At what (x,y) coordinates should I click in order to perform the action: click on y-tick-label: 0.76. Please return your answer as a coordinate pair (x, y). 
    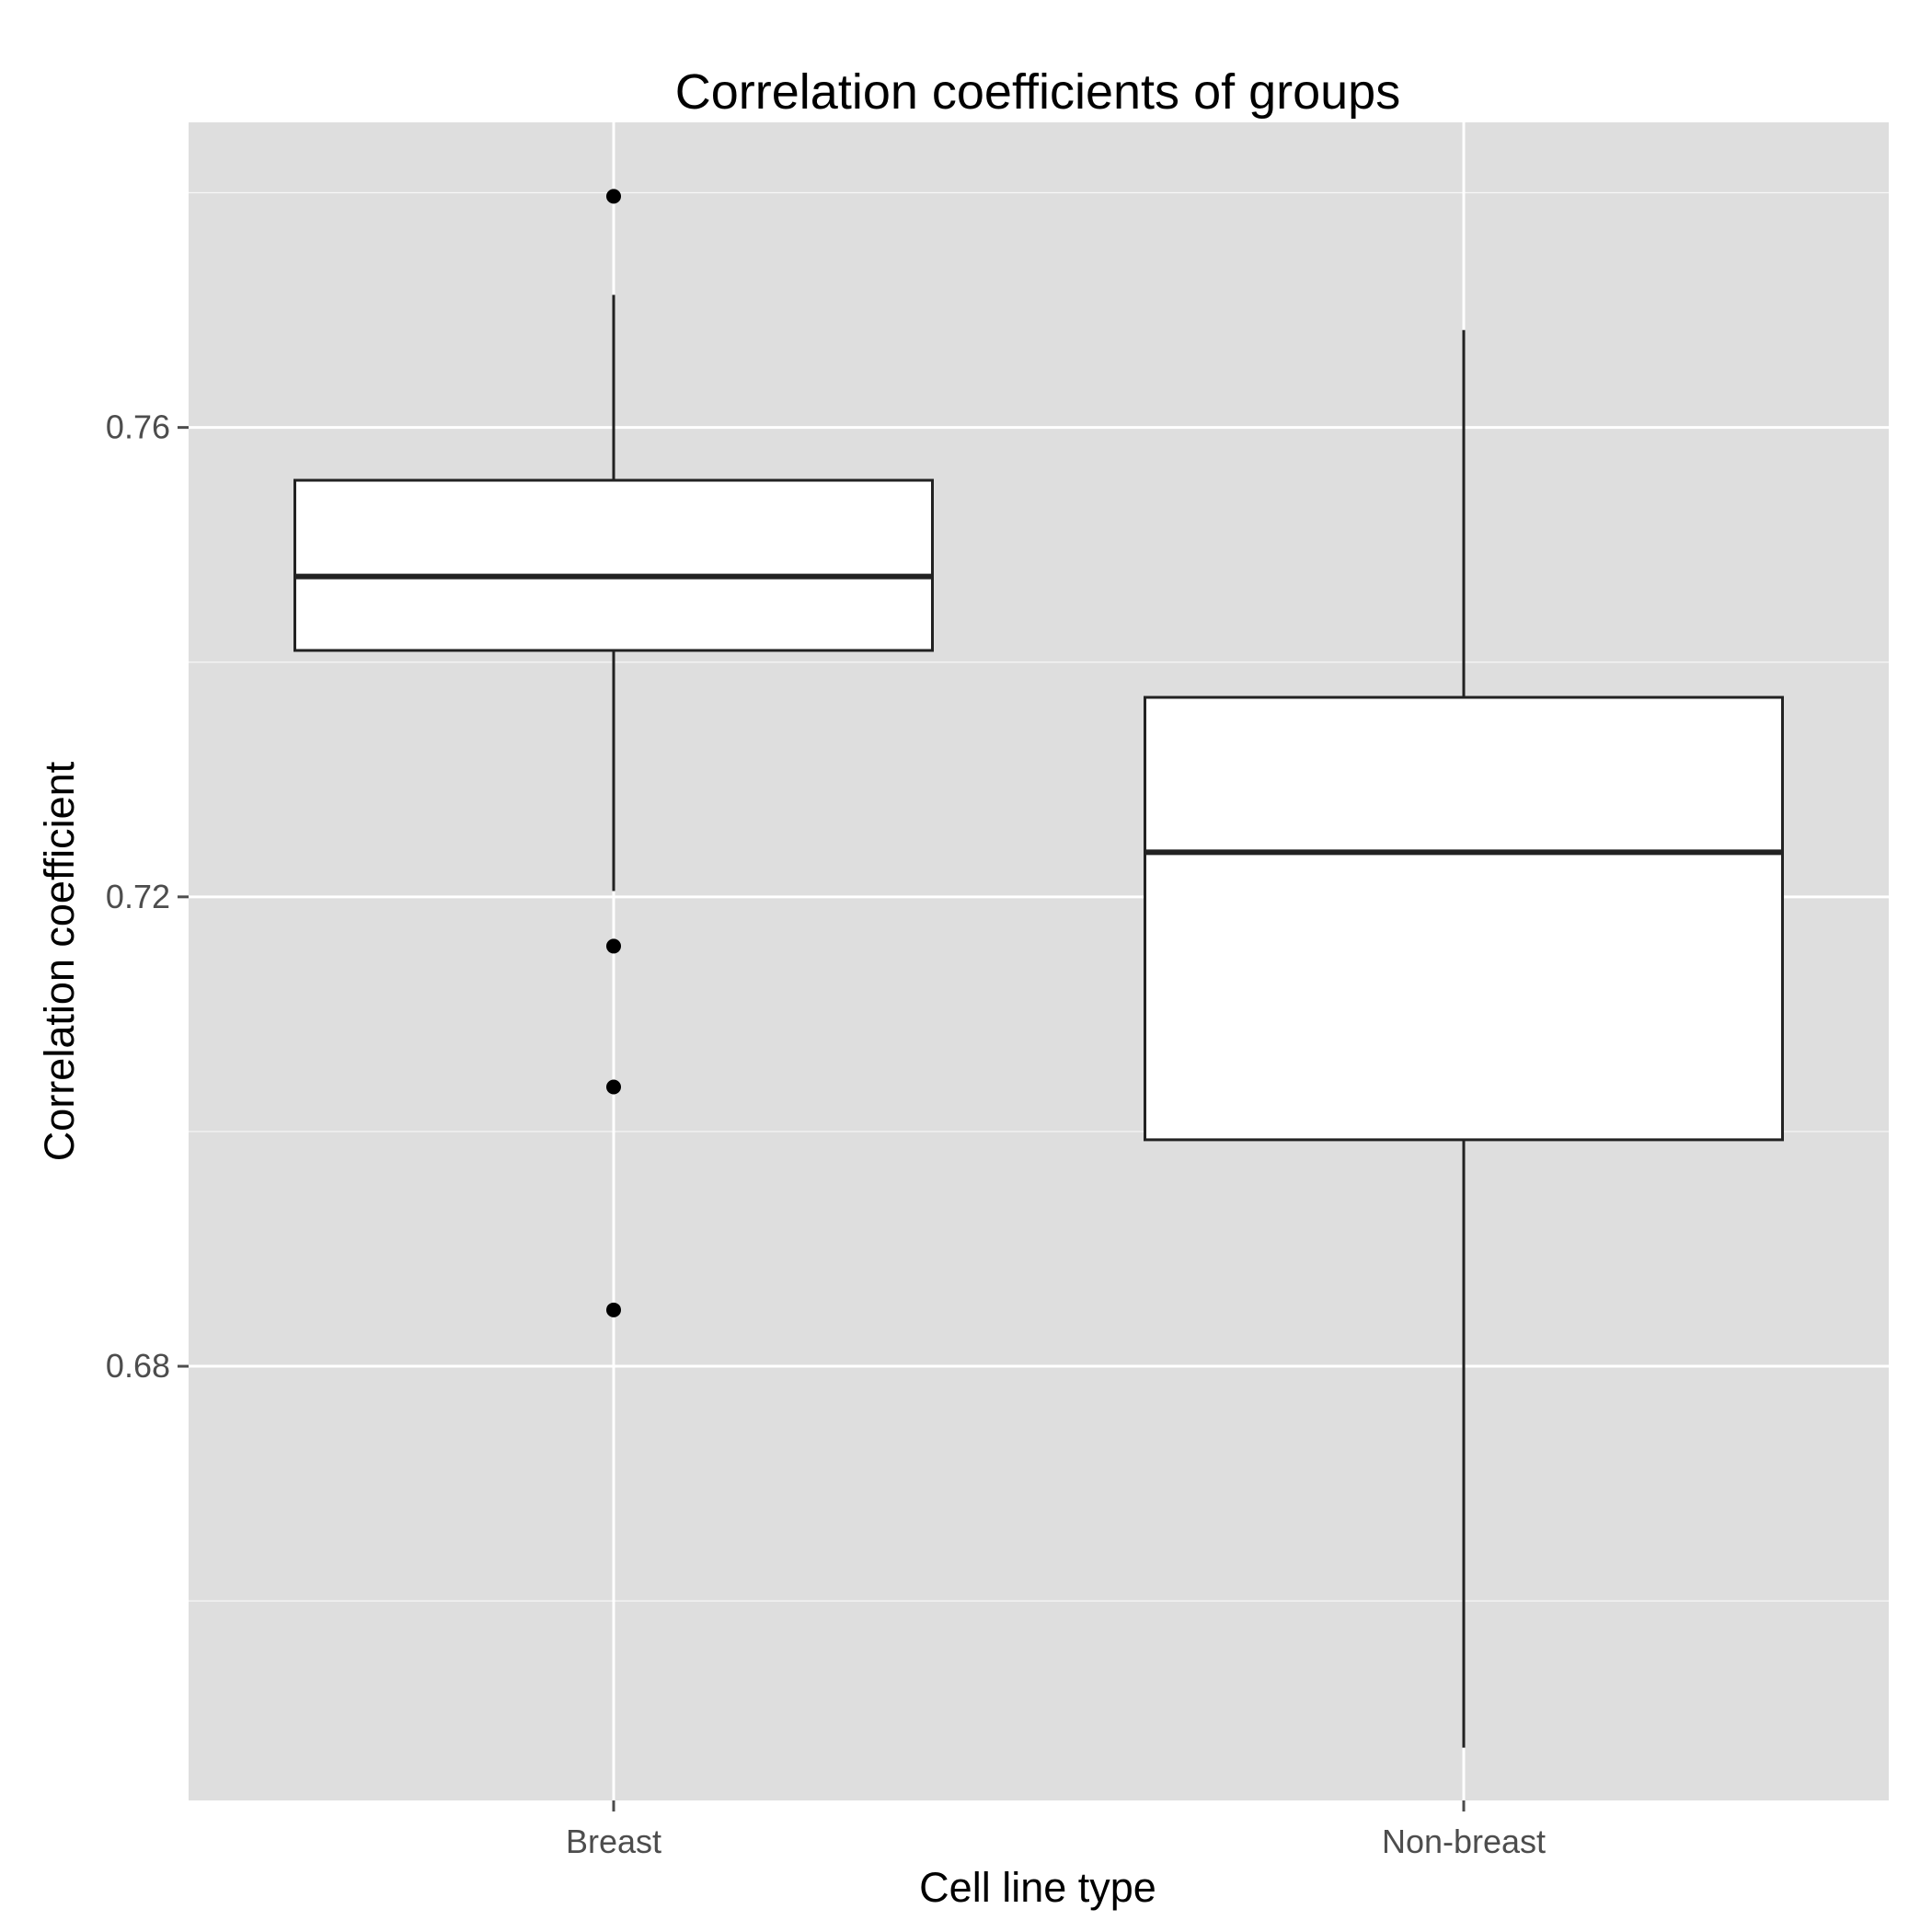
    Looking at the image, I should click on (138, 427).